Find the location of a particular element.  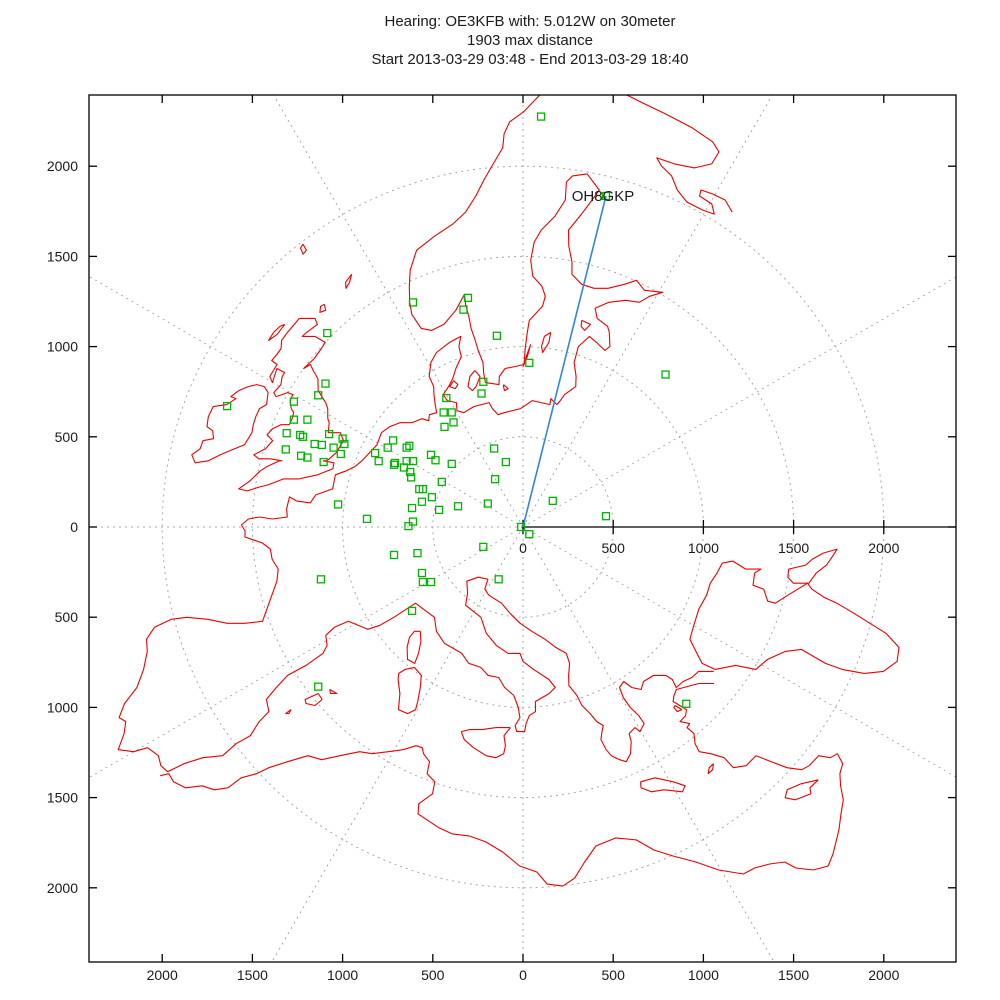

x-axis-tick-label: 0 is located at coordinates (523, 975).